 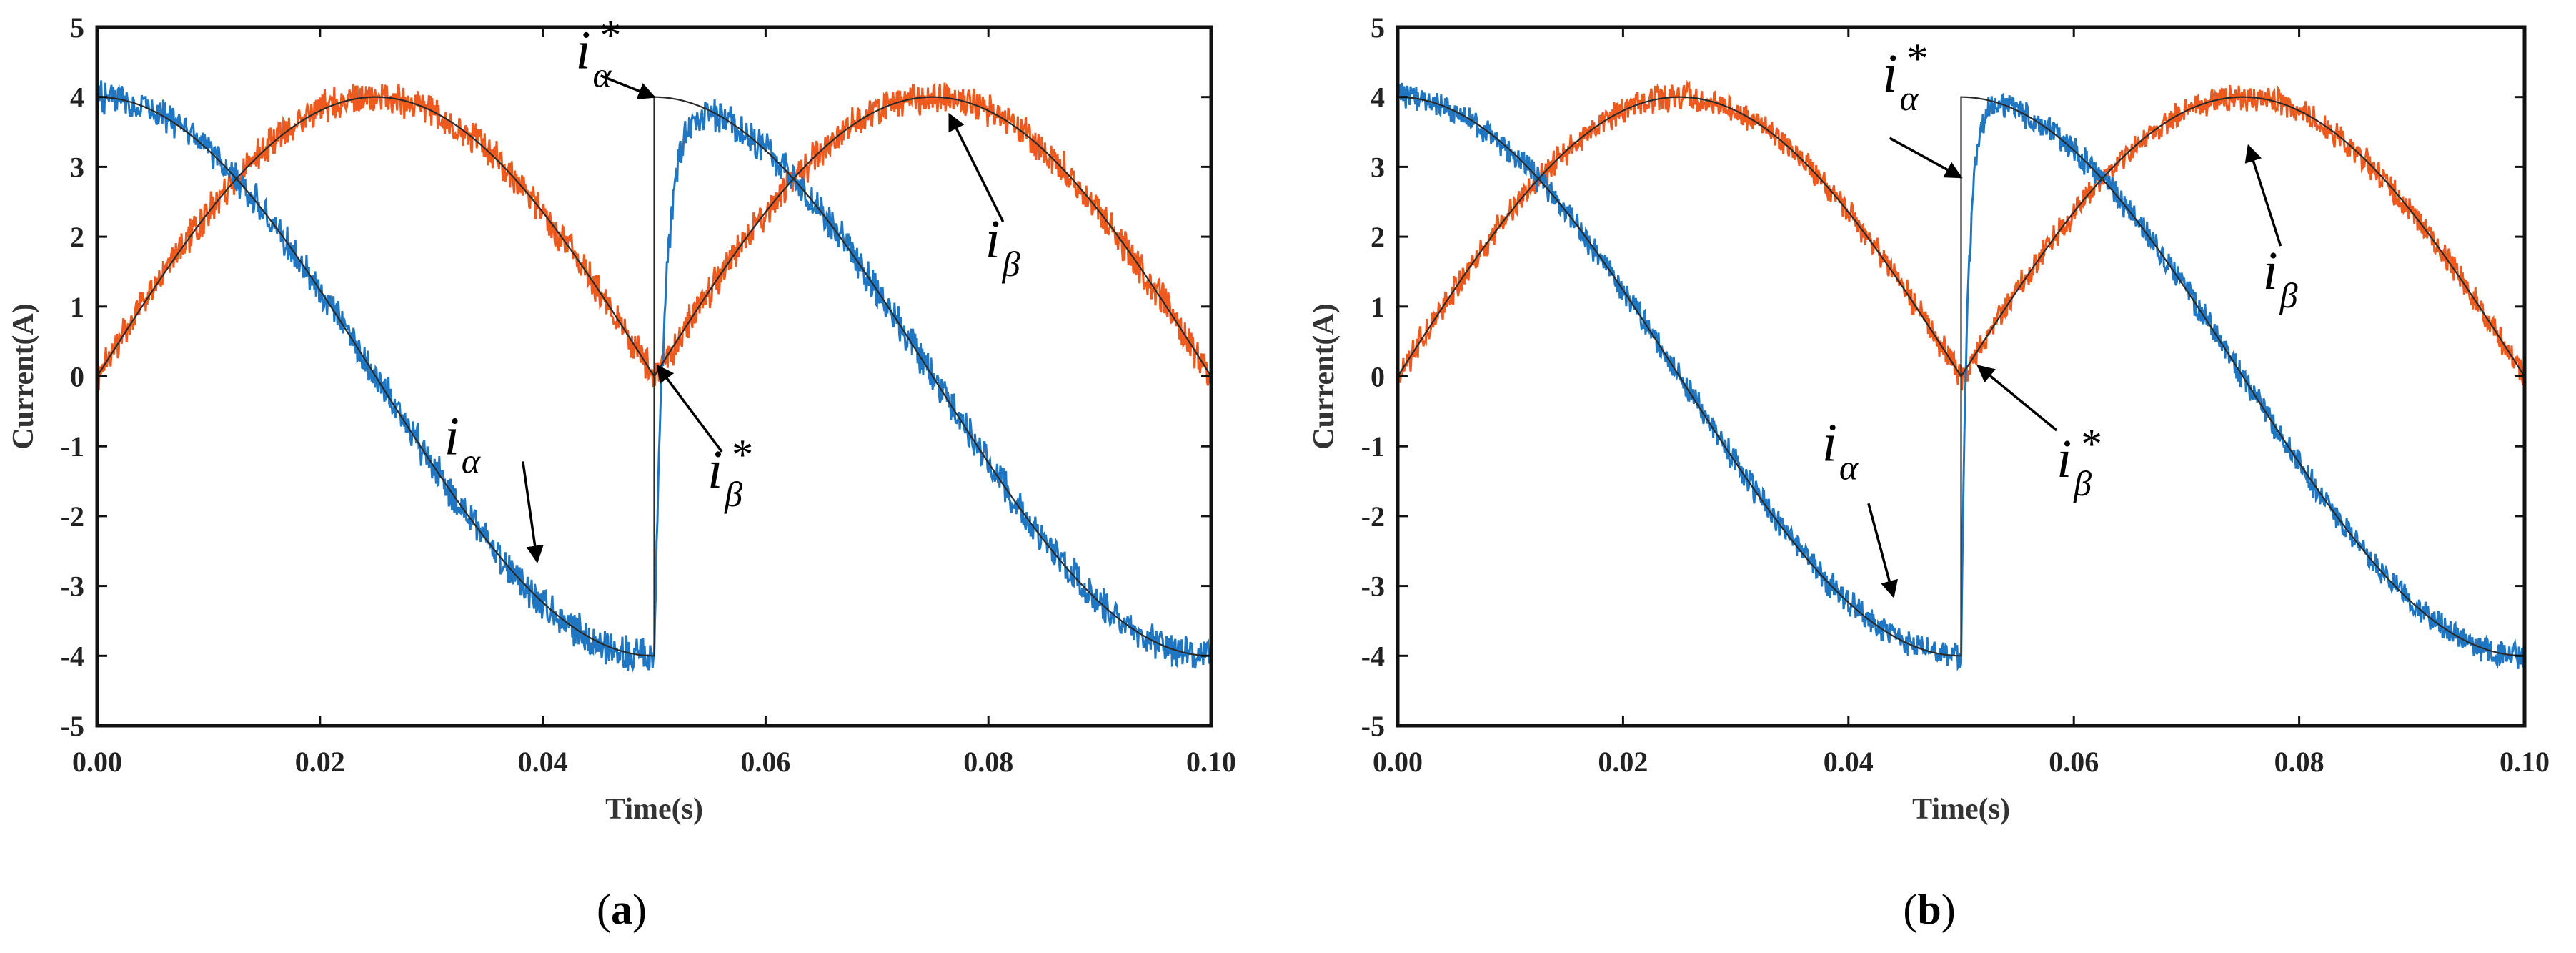 What do you see at coordinates (622, 909) in the screenshot?
I see `panel-label: (a)` at bounding box center [622, 909].